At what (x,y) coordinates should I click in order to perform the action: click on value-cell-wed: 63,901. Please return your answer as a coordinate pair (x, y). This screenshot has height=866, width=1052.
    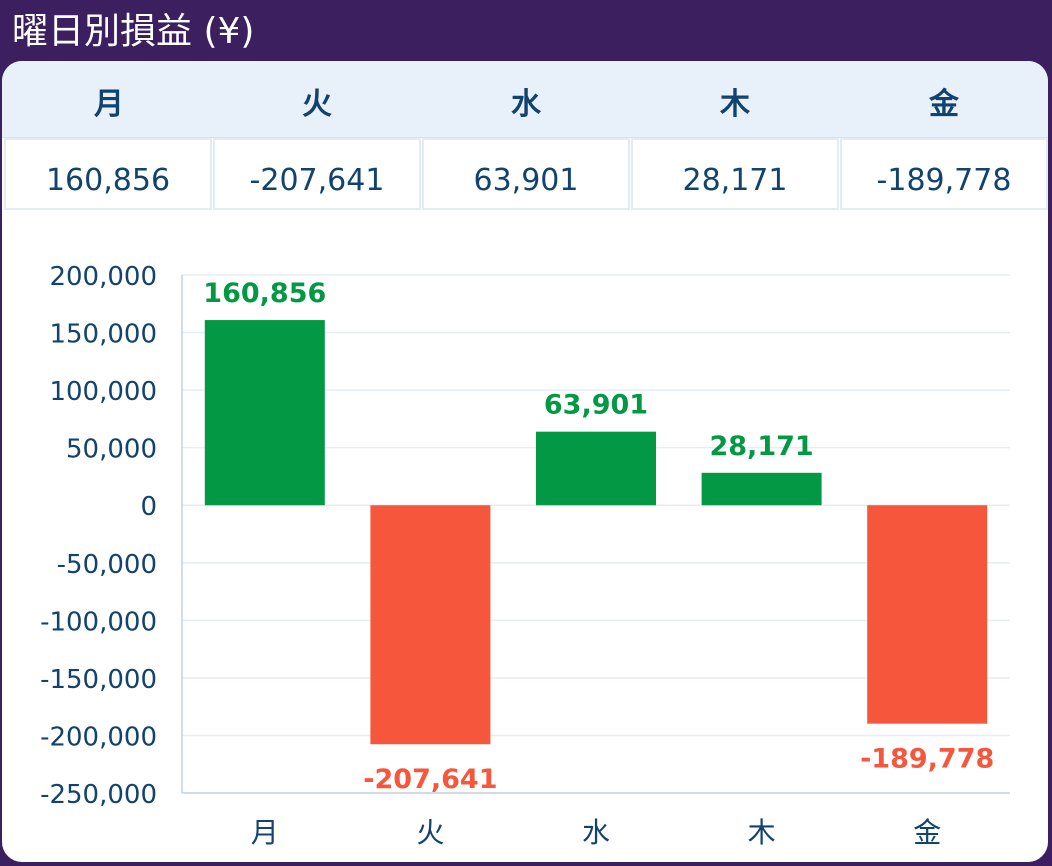
    Looking at the image, I should click on (526, 174).